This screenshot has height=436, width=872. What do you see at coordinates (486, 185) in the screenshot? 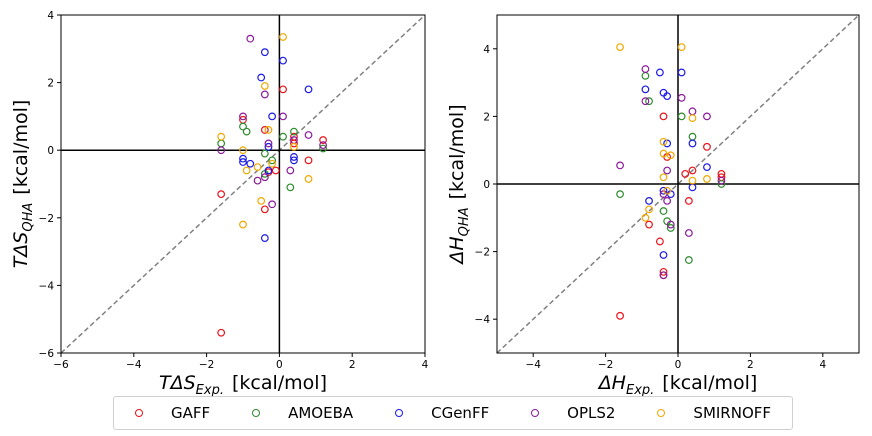
I see `y-tick-label: 0` at bounding box center [486, 185].